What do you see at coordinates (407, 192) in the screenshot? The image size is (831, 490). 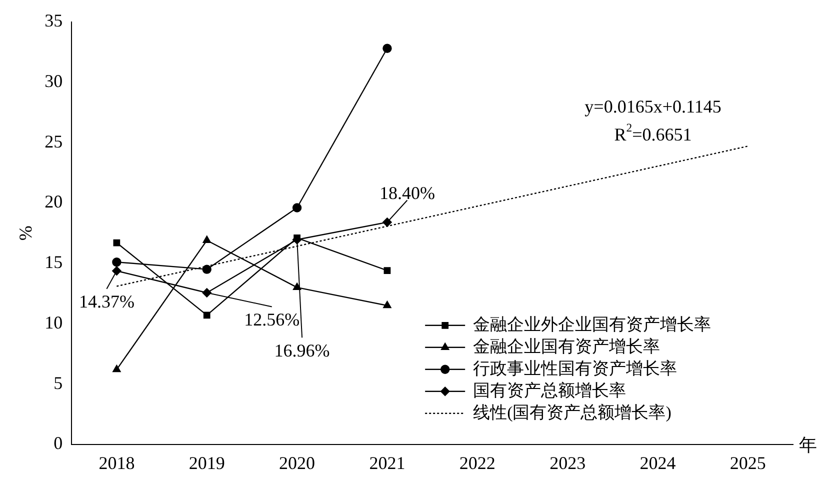 I see `data-label: 18.40%` at bounding box center [407, 192].